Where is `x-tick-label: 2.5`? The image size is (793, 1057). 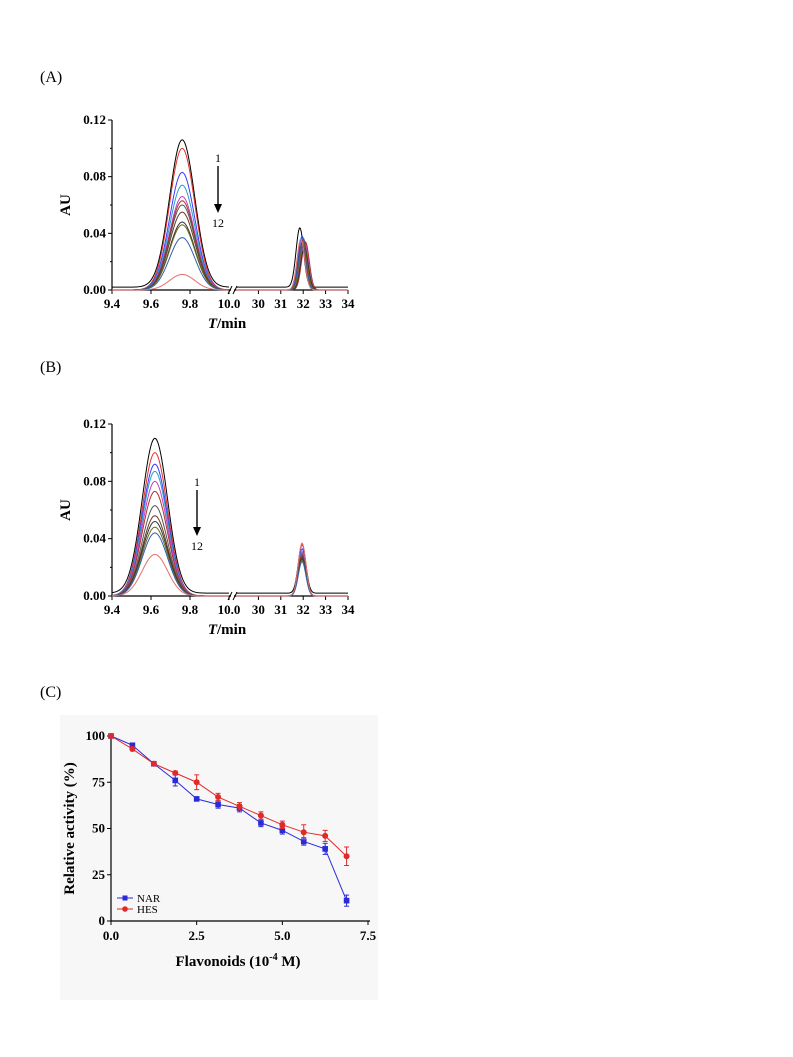 x-tick-label: 2.5 is located at coordinates (197, 935).